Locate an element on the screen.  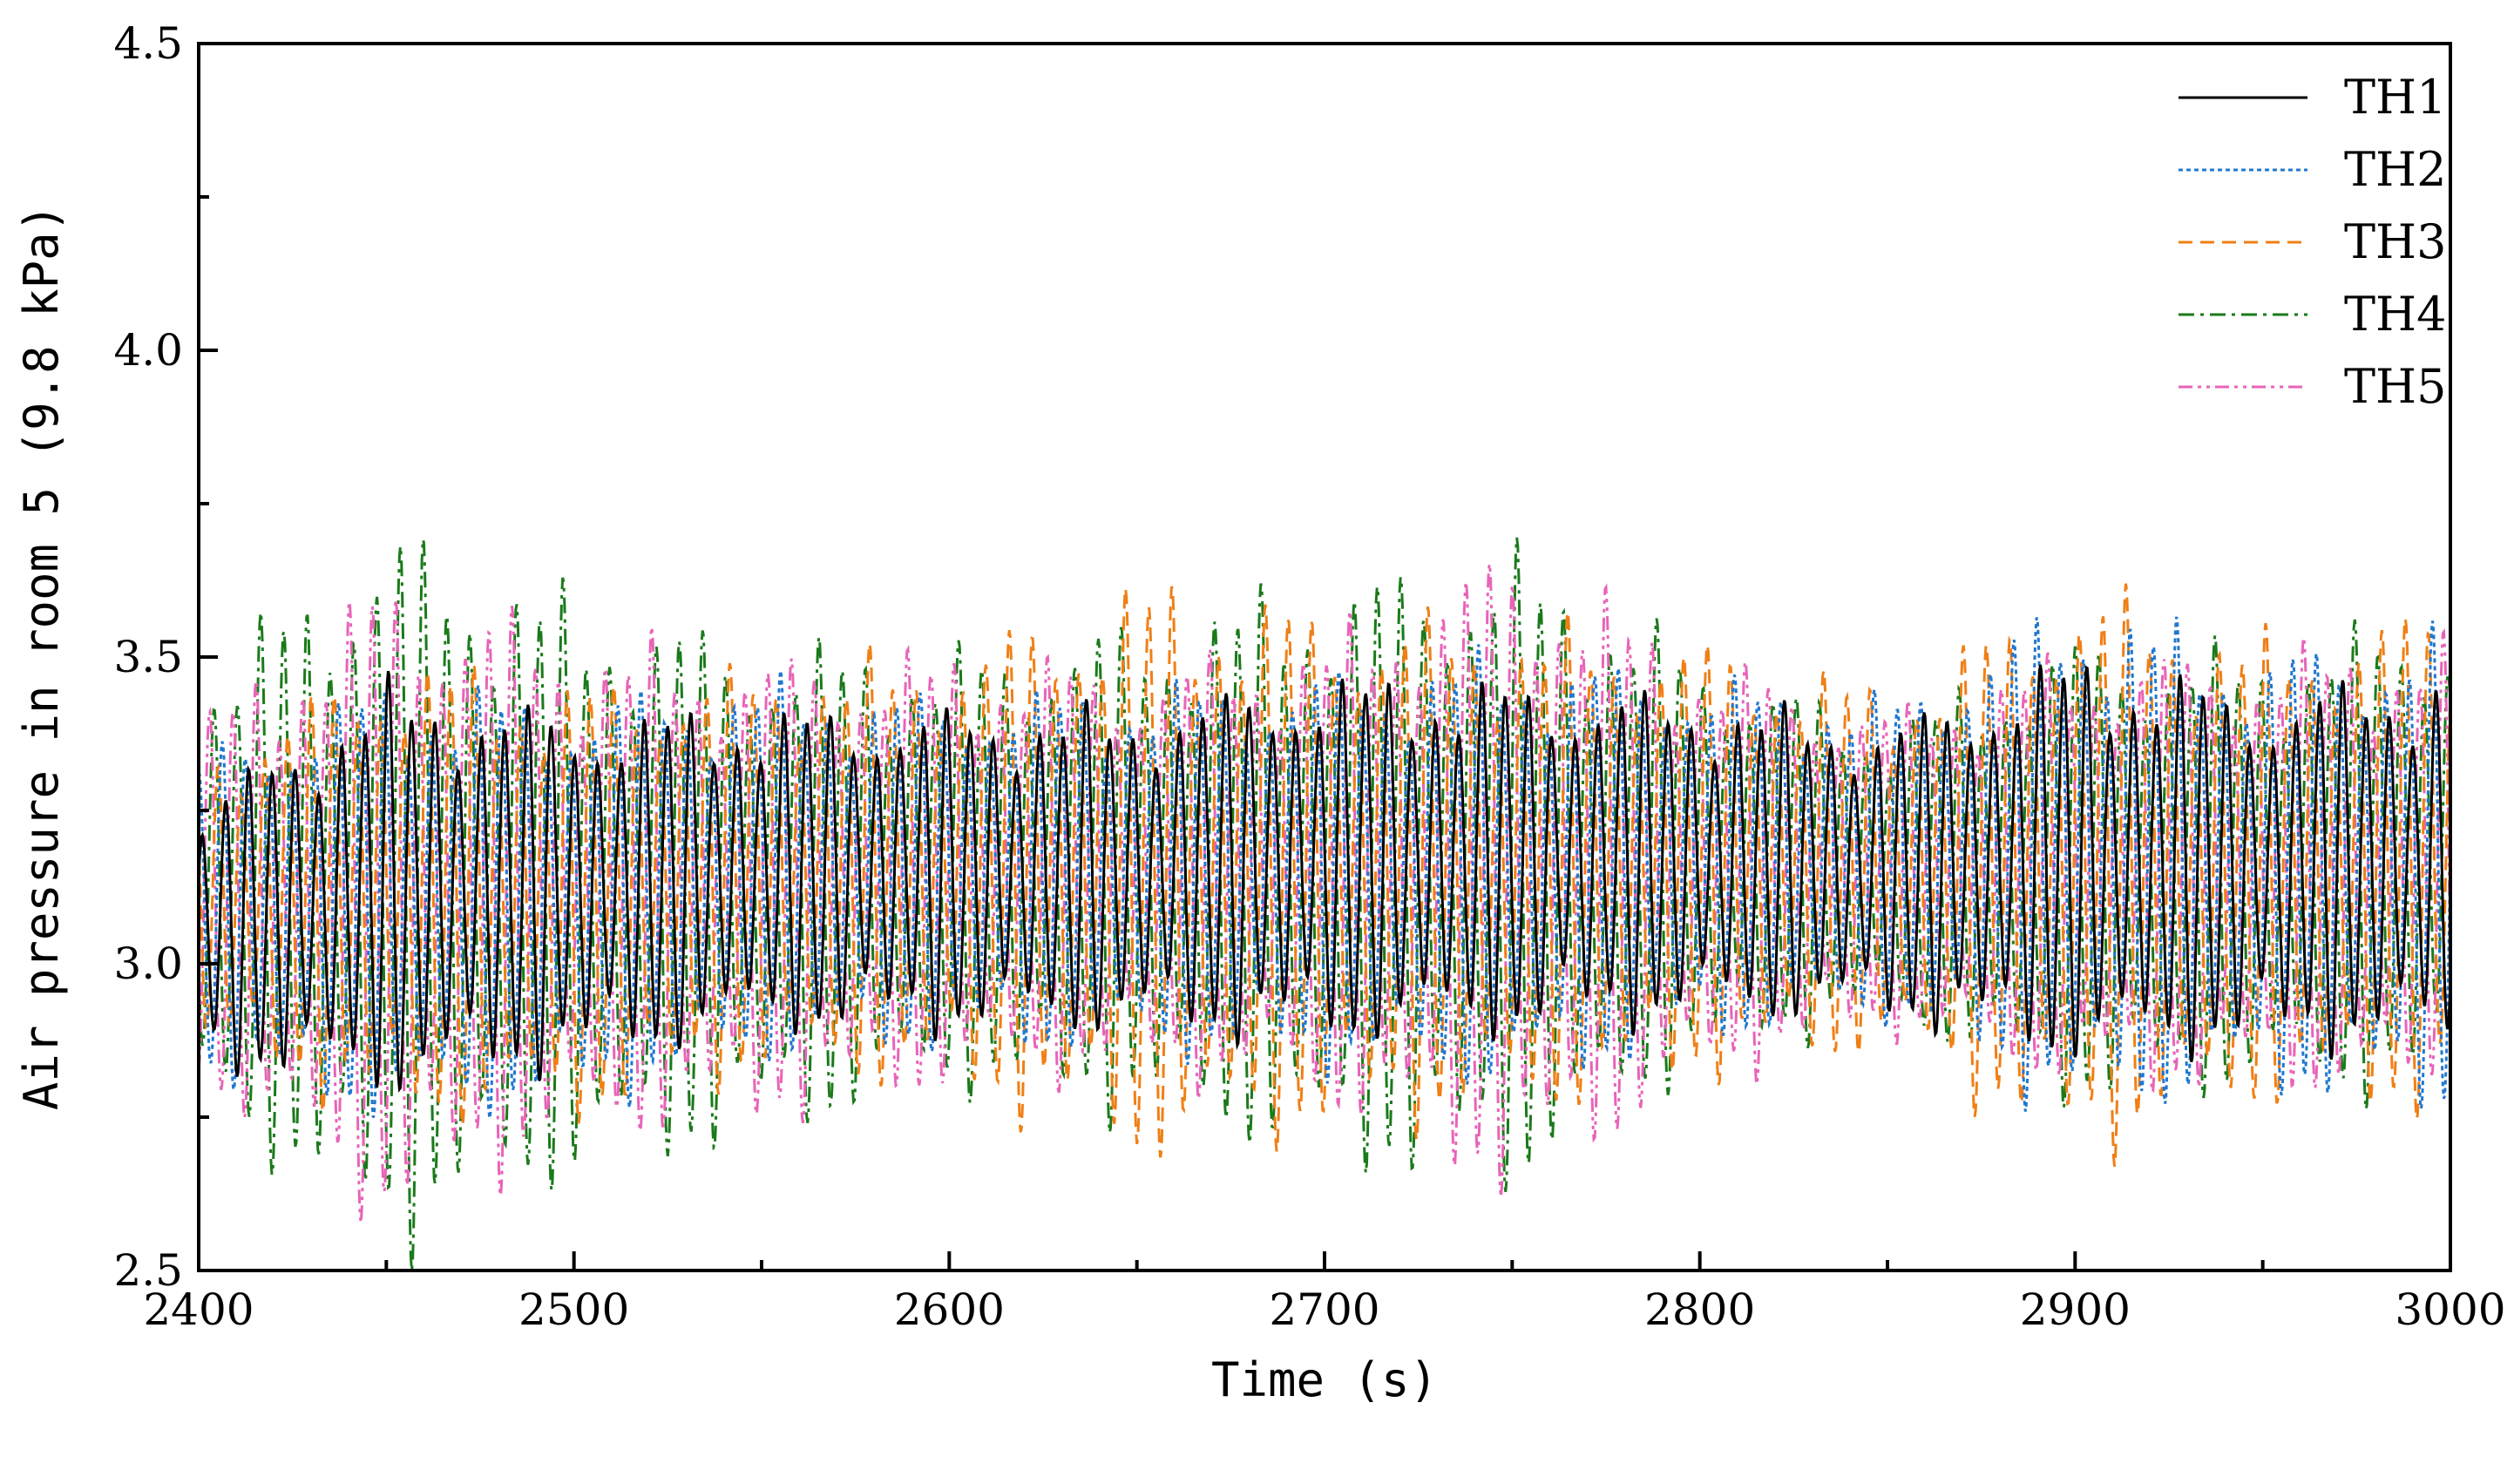
x-axis: 2400 2500 2600 2700 2800 2900 3000 is located at coordinates (1324, 1293).